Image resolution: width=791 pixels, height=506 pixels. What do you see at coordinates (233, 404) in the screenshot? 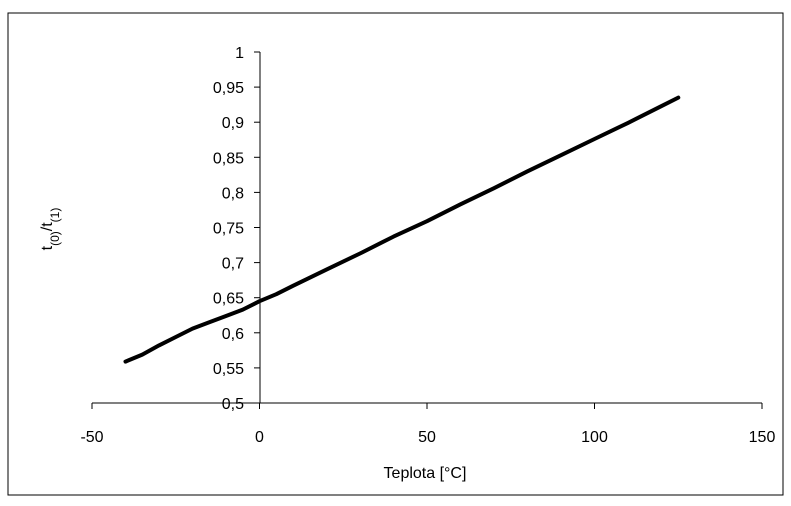
I see `y-tick-label: 0,5` at bounding box center [233, 404].